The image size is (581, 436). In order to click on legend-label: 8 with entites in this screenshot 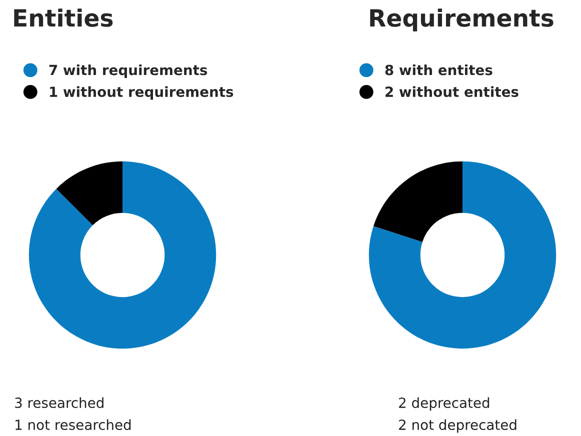, I will do `click(438, 70)`.